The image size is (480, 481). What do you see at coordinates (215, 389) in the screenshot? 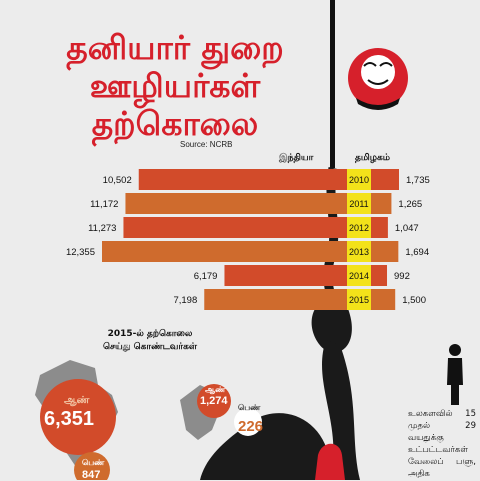
I see `tamilnadu-male-label: ஆண்` at bounding box center [215, 389].